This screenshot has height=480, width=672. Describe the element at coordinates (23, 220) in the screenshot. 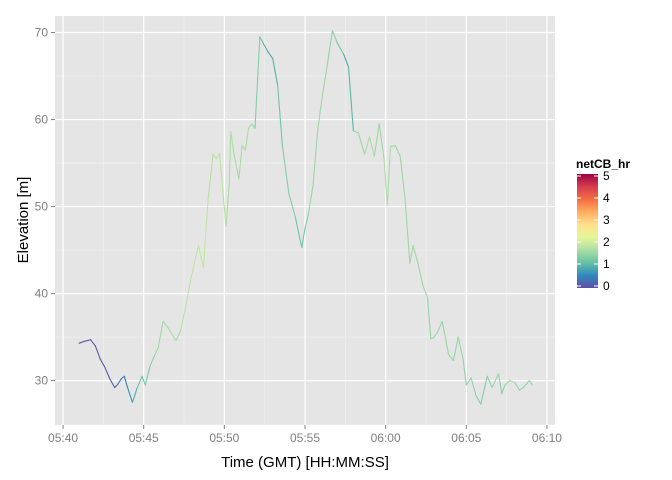

I see `y-axis-label: Elevation [m]` at that location.